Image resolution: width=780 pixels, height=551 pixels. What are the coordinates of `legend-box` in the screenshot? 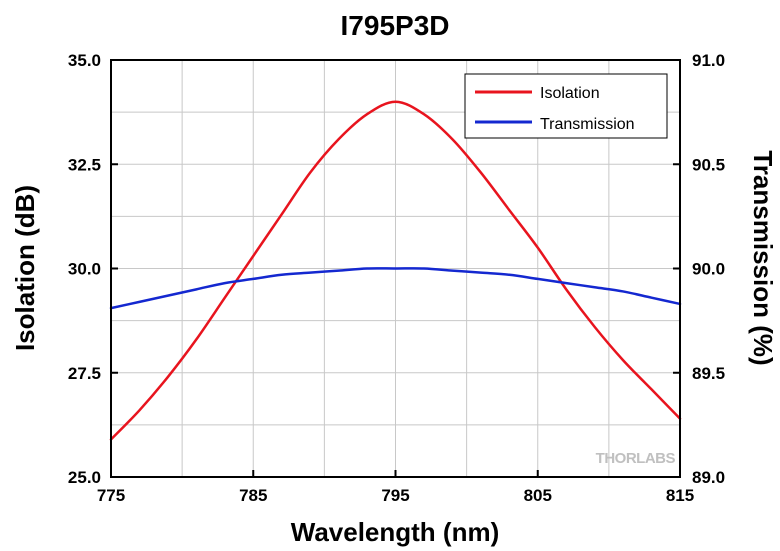 It's located at (566, 106).